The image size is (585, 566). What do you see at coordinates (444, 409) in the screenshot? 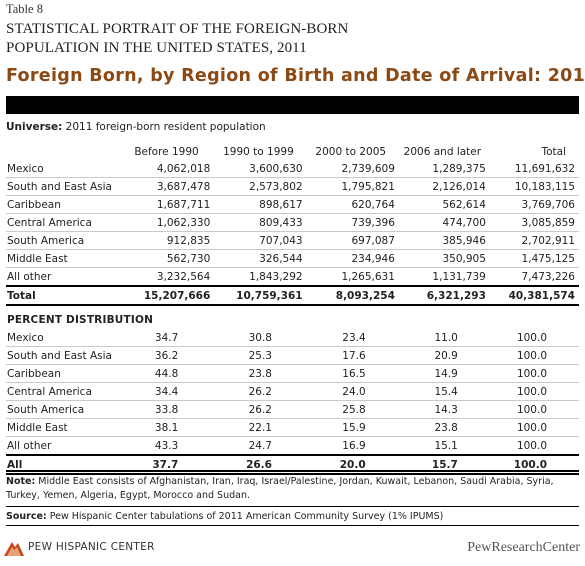
I see `cell-value: 14.3` at bounding box center [444, 409].